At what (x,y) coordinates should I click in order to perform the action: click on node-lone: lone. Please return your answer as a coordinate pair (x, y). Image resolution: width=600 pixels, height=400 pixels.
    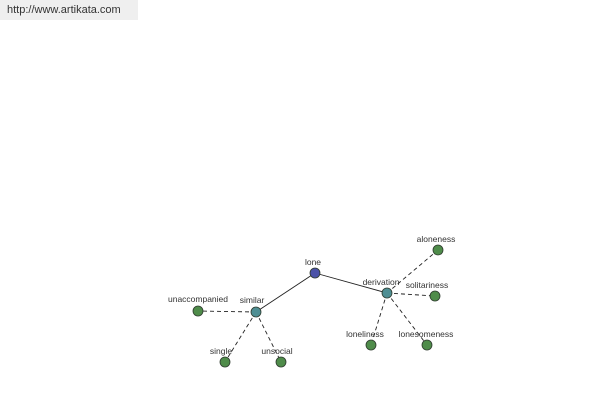
    Looking at the image, I should click on (313, 268).